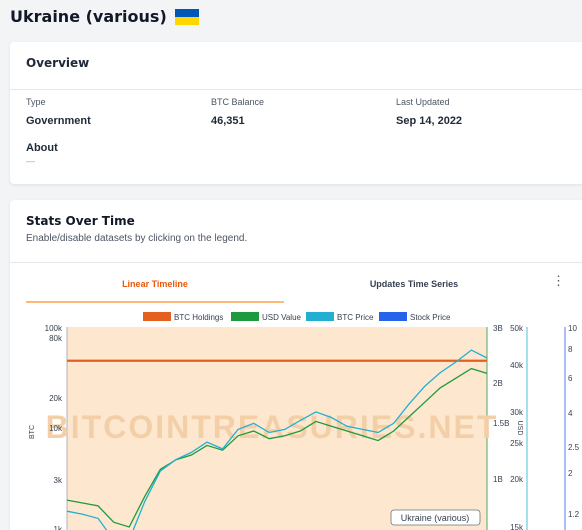 The height and width of the screenshot is (530, 582). What do you see at coordinates (429, 121) in the screenshot?
I see `last-updated-value: Sep 14, 2022` at bounding box center [429, 121].